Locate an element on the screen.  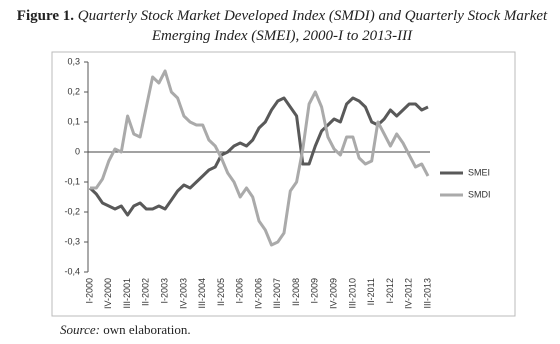
y-tick-label: 0,3 is located at coordinates (73, 61).